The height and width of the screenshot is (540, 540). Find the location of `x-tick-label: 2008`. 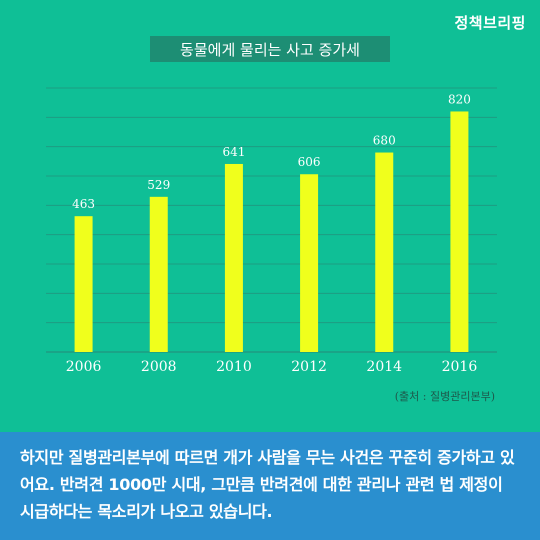

x-tick-label: 2008 is located at coordinates (159, 367).